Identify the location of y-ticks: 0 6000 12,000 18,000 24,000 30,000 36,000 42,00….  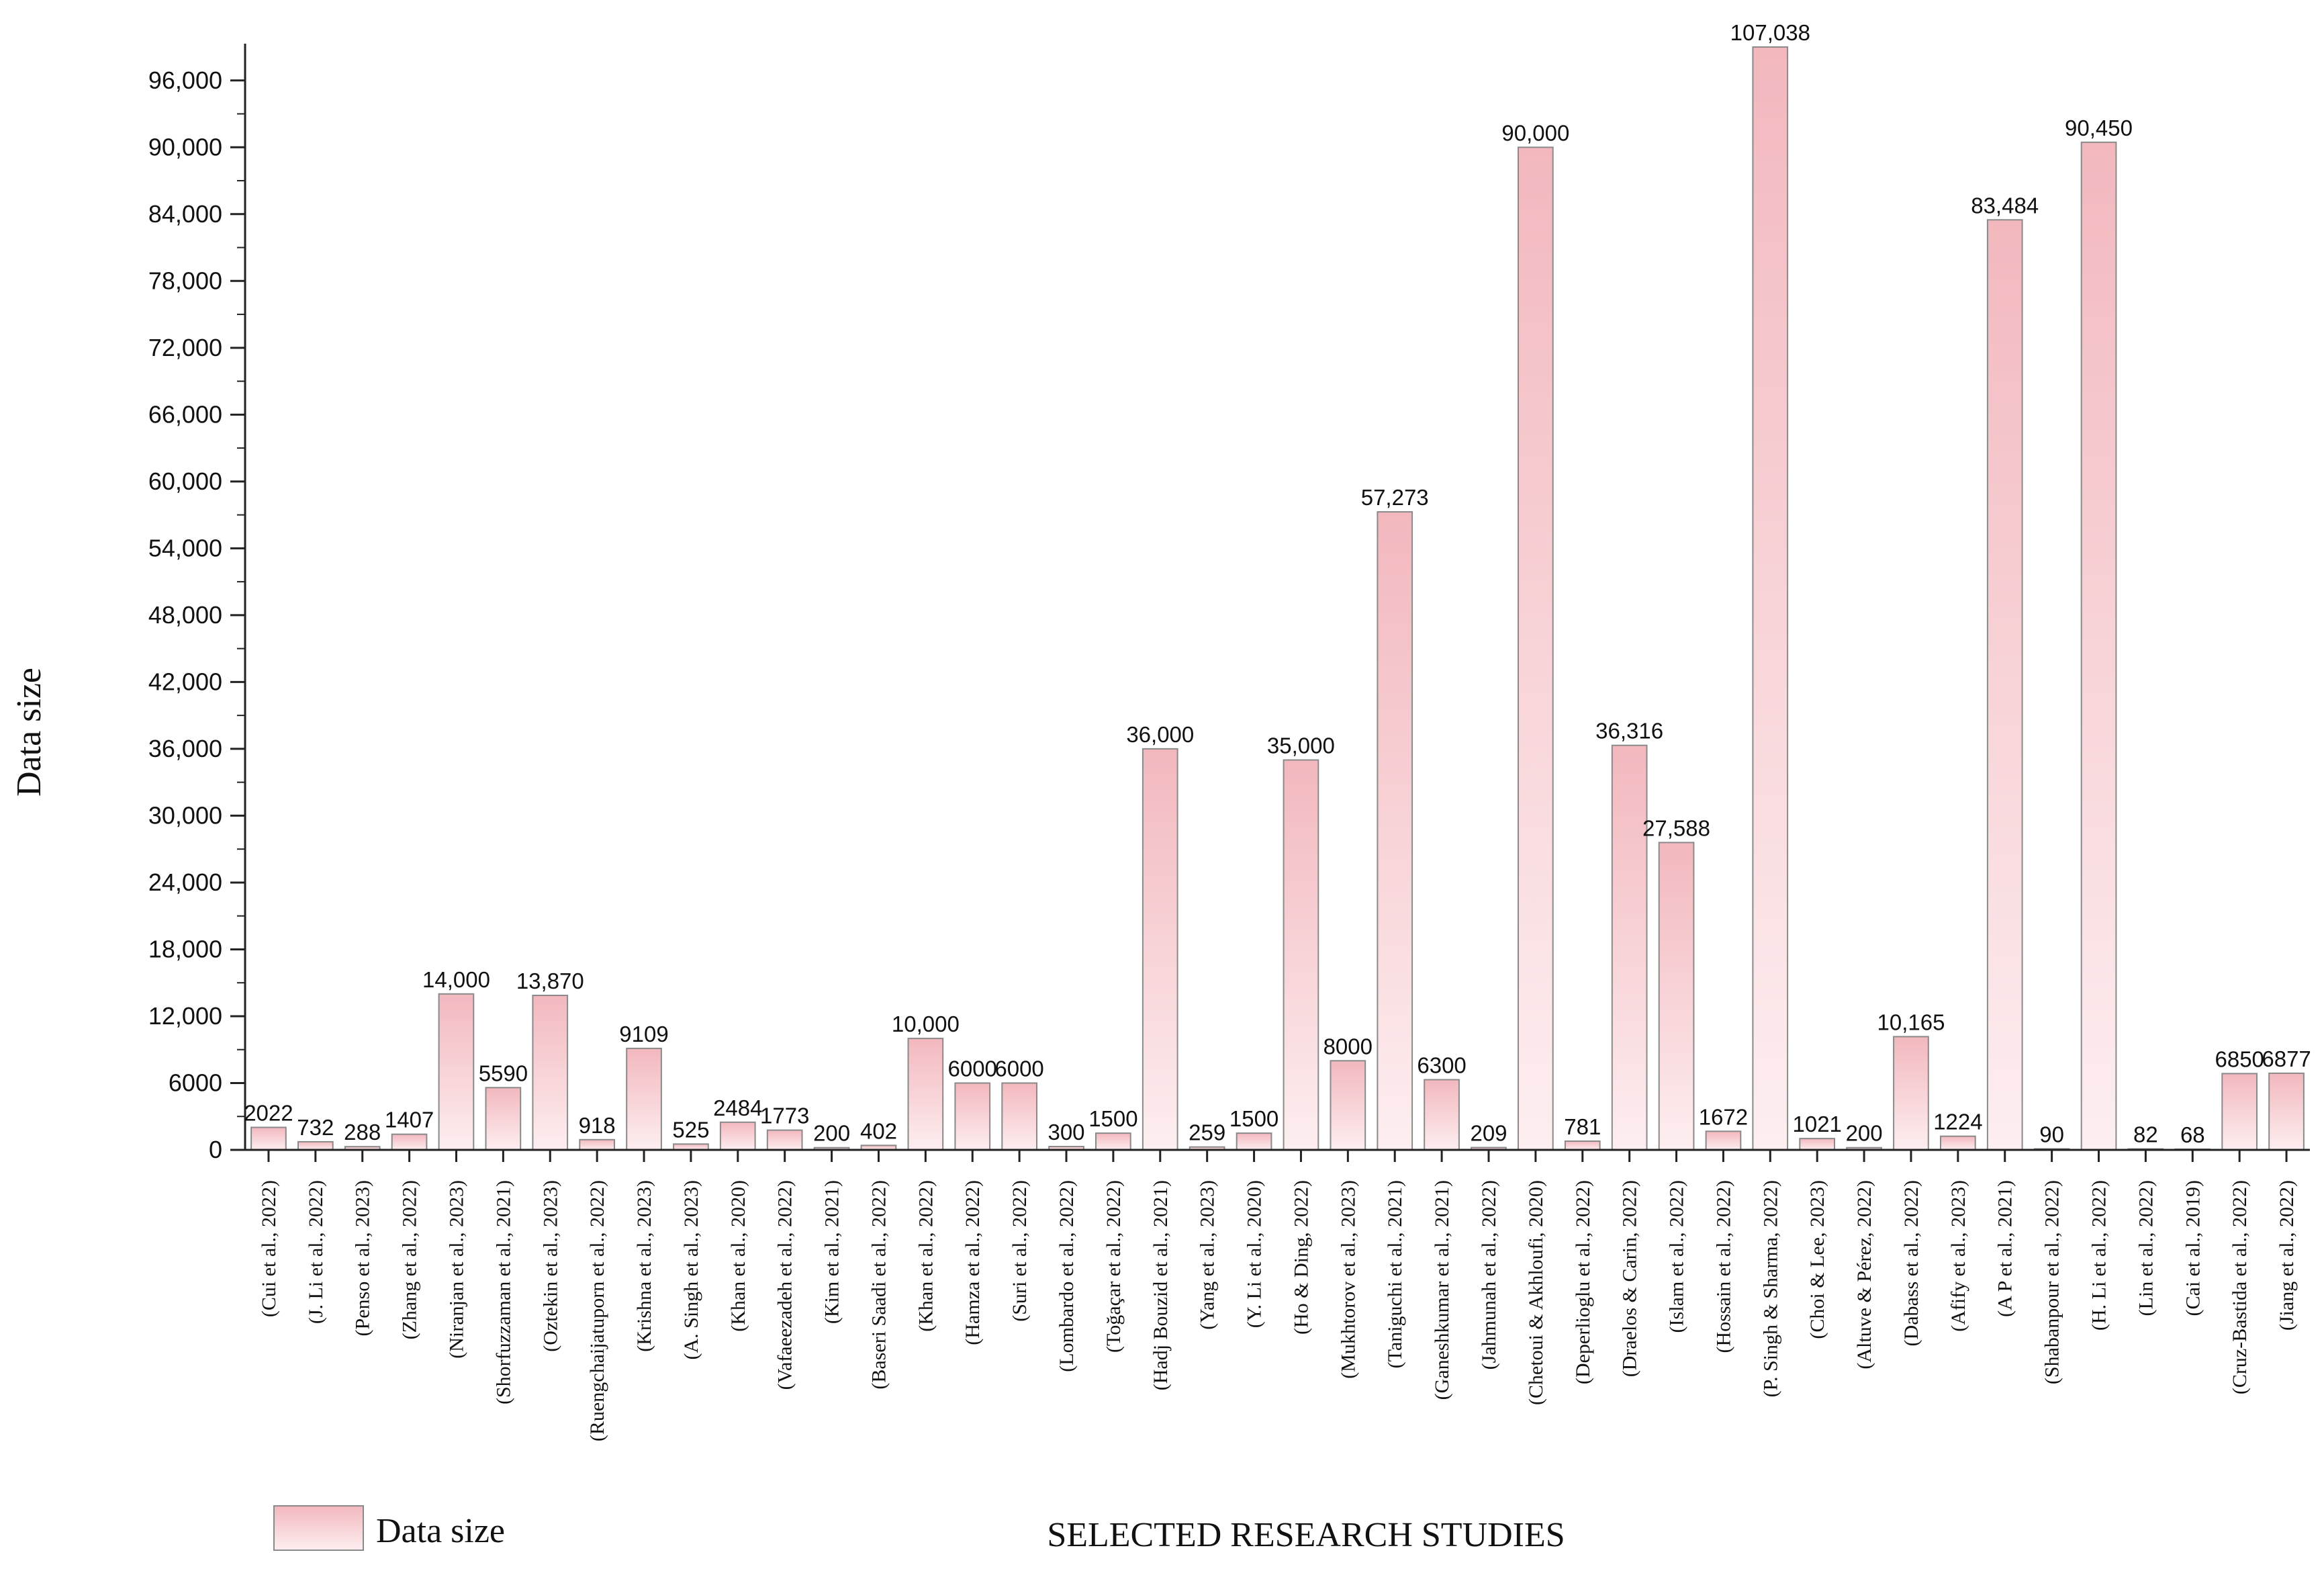
(196, 615).